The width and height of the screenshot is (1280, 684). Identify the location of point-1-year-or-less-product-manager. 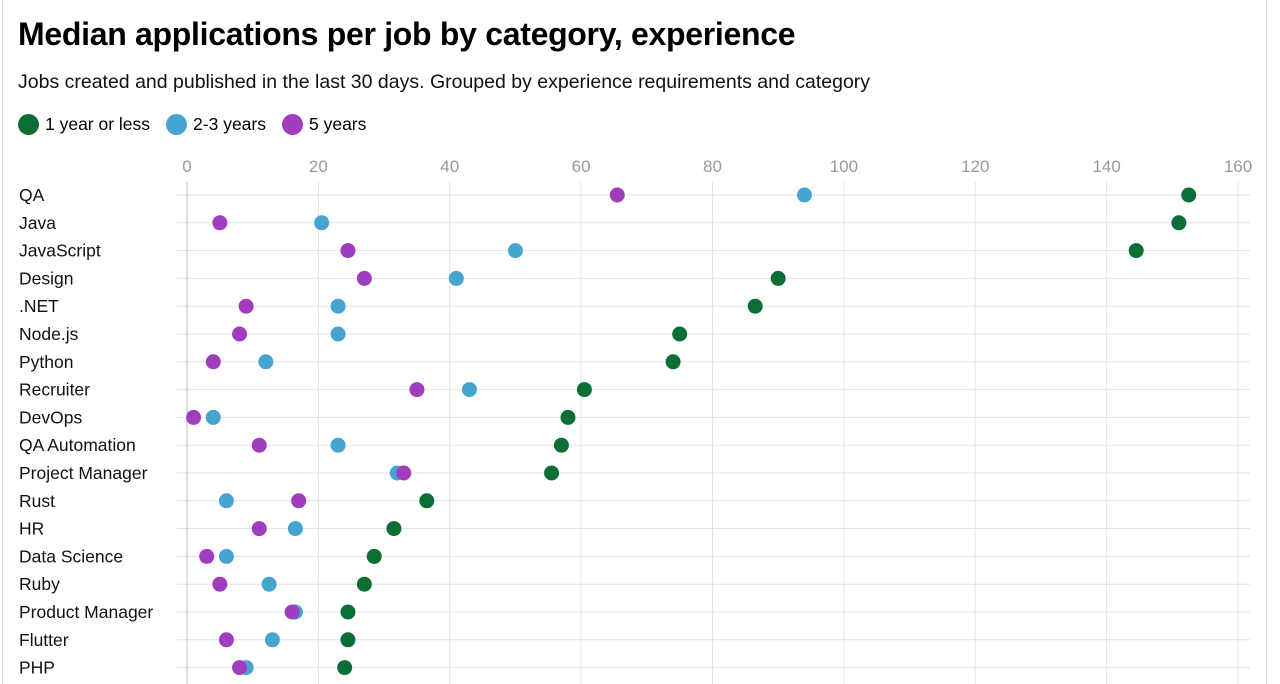
(348, 612).